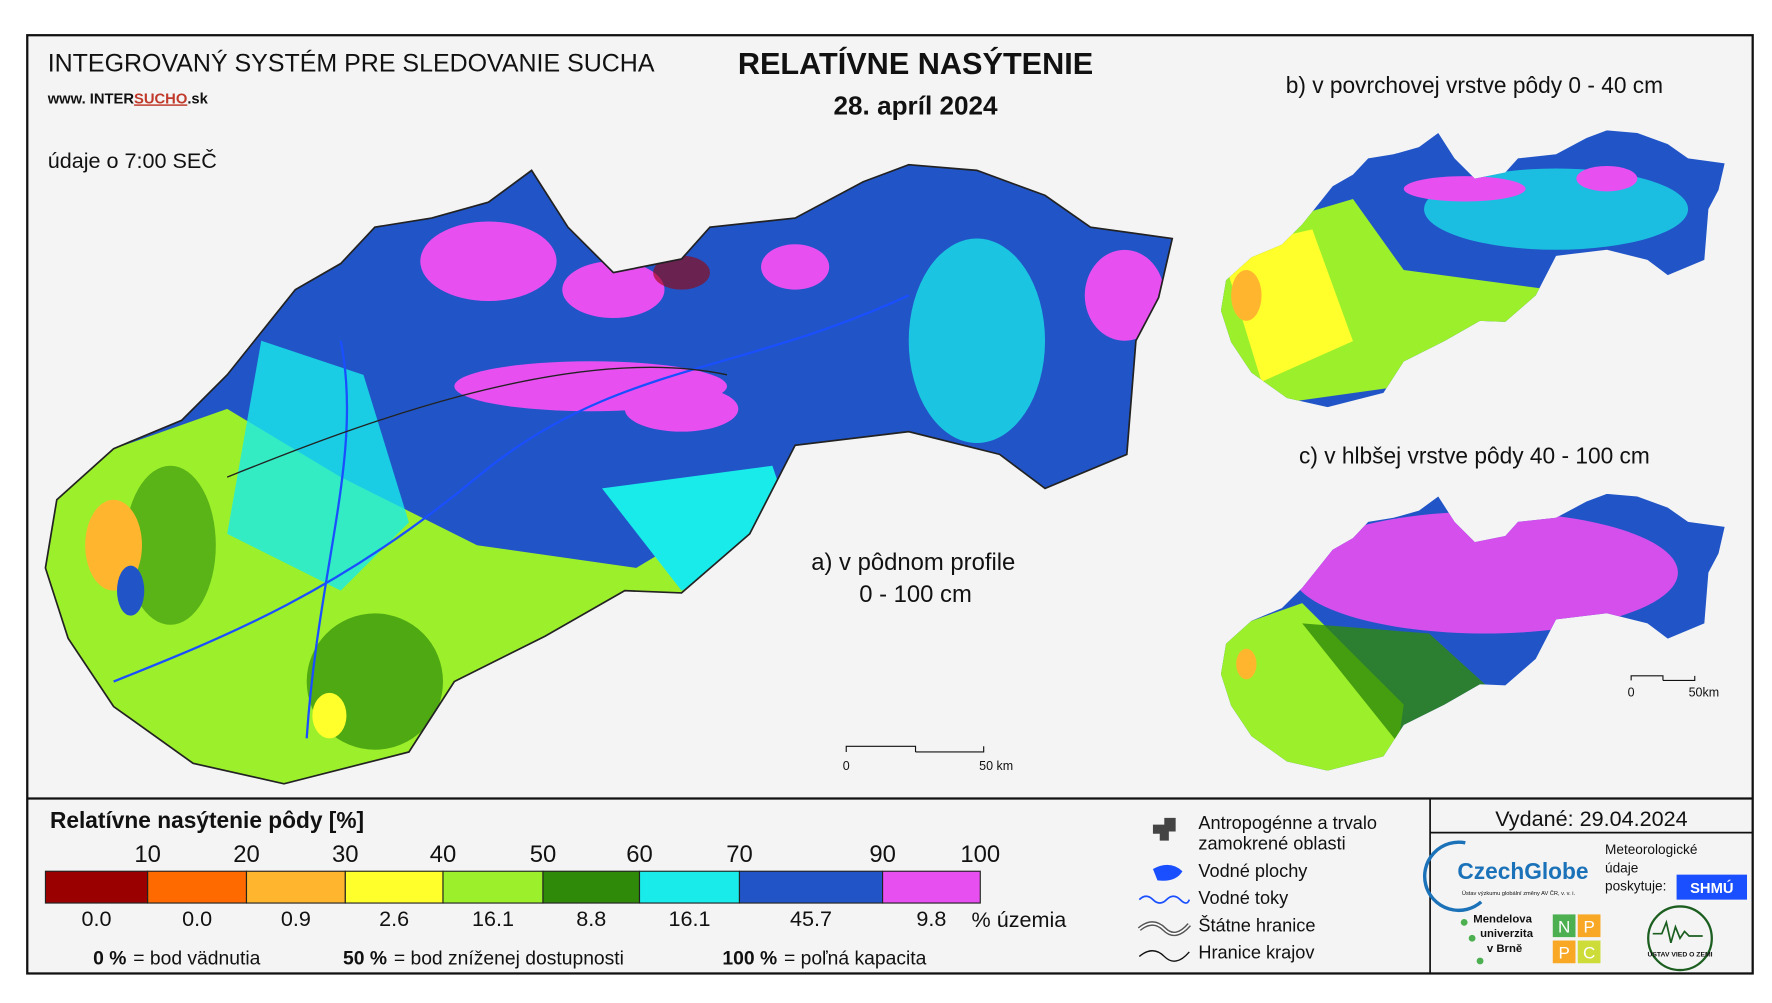  What do you see at coordinates (1167, 872) in the screenshot?
I see `water-icon` at bounding box center [1167, 872].